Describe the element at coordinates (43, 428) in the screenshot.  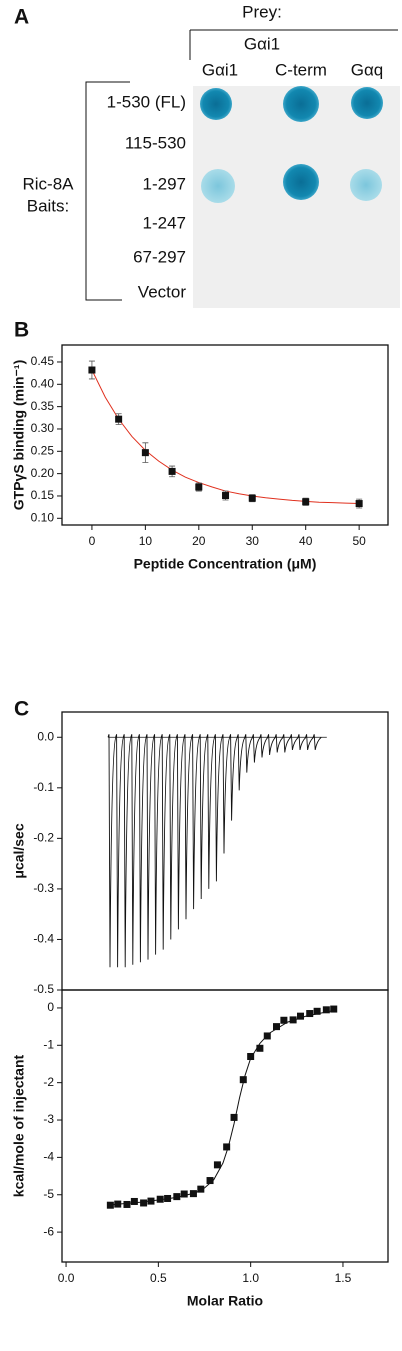
I see `y-tick-label: 0.30` at that location.